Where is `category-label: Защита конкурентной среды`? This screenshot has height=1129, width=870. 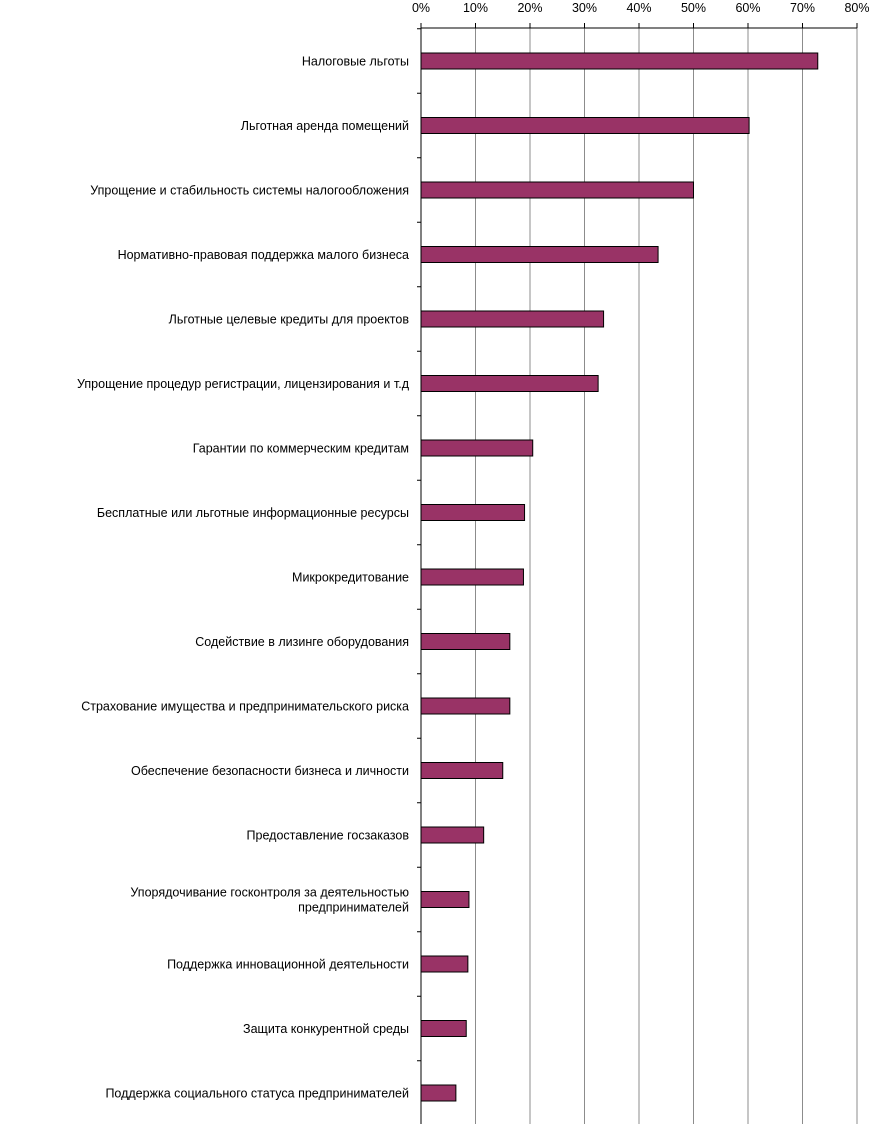 category-label: Защита конкурентной среды is located at coordinates (326, 1029).